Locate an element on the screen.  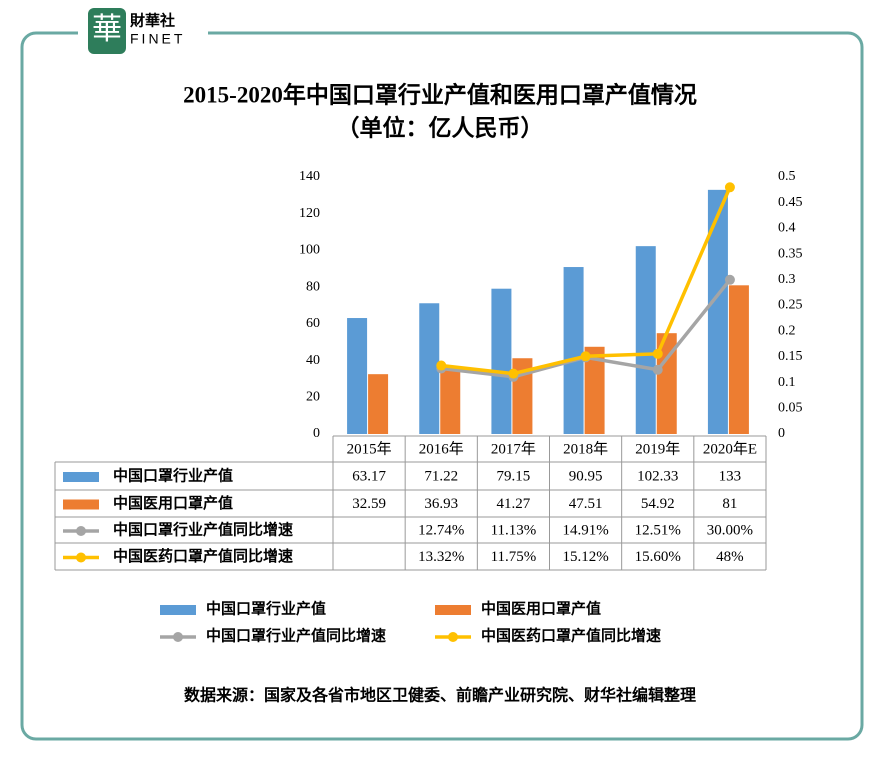
row-label: 中国口罩行业产值同比增速 is located at coordinates (203, 529).